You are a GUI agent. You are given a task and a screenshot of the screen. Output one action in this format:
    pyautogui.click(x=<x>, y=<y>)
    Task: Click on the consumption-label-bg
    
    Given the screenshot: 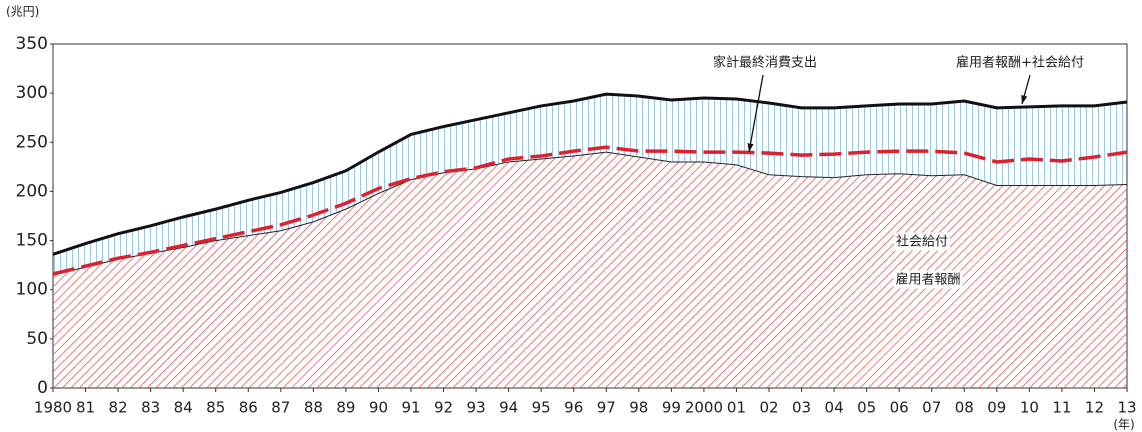 What is the action you would take?
    pyautogui.click(x=765, y=62)
    